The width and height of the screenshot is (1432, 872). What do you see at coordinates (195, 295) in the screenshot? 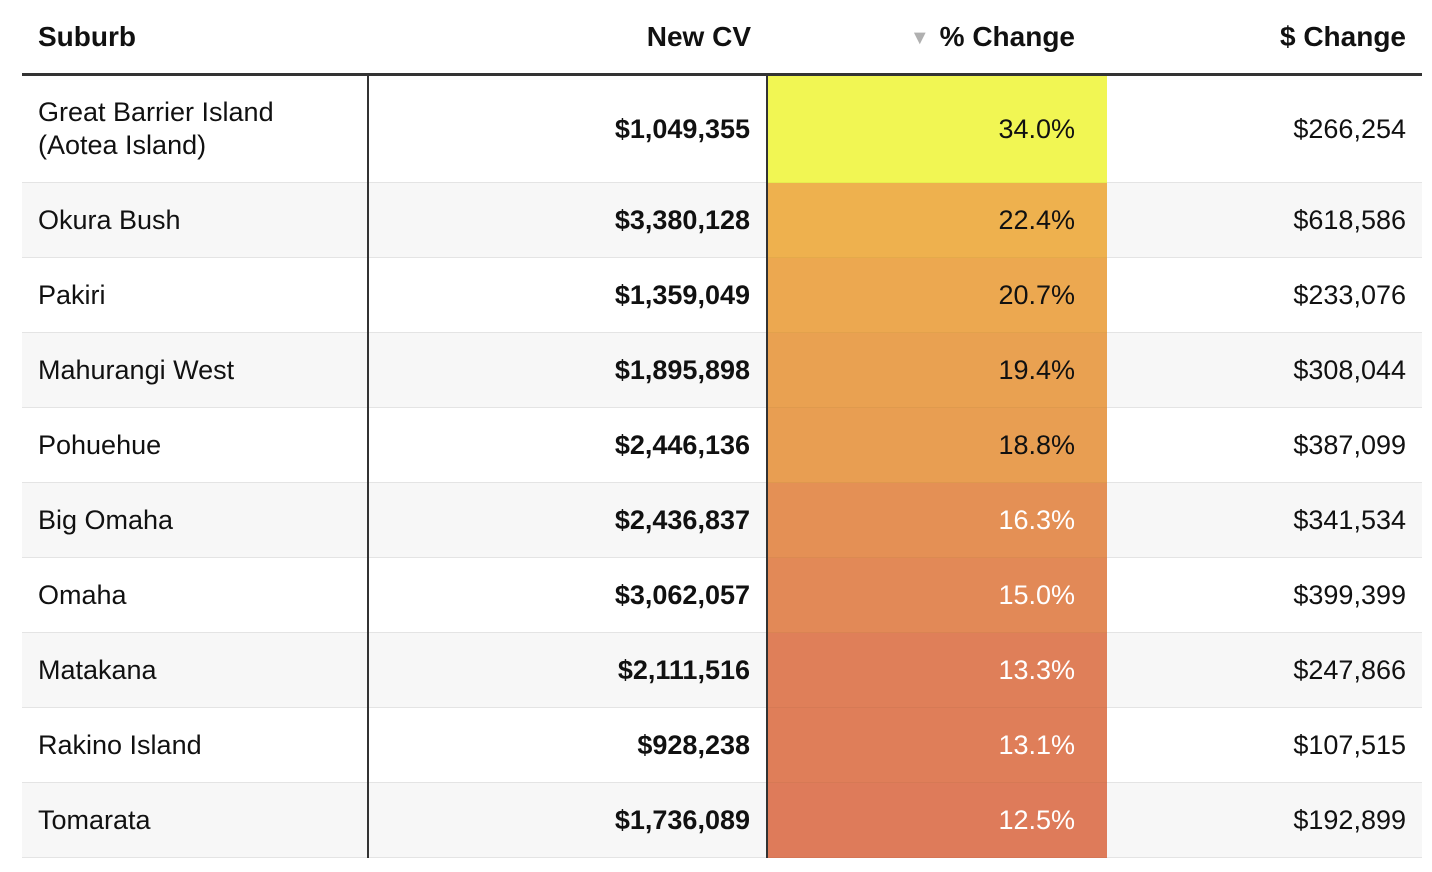
I see `cell-suburb: Pakiri` at bounding box center [195, 295].